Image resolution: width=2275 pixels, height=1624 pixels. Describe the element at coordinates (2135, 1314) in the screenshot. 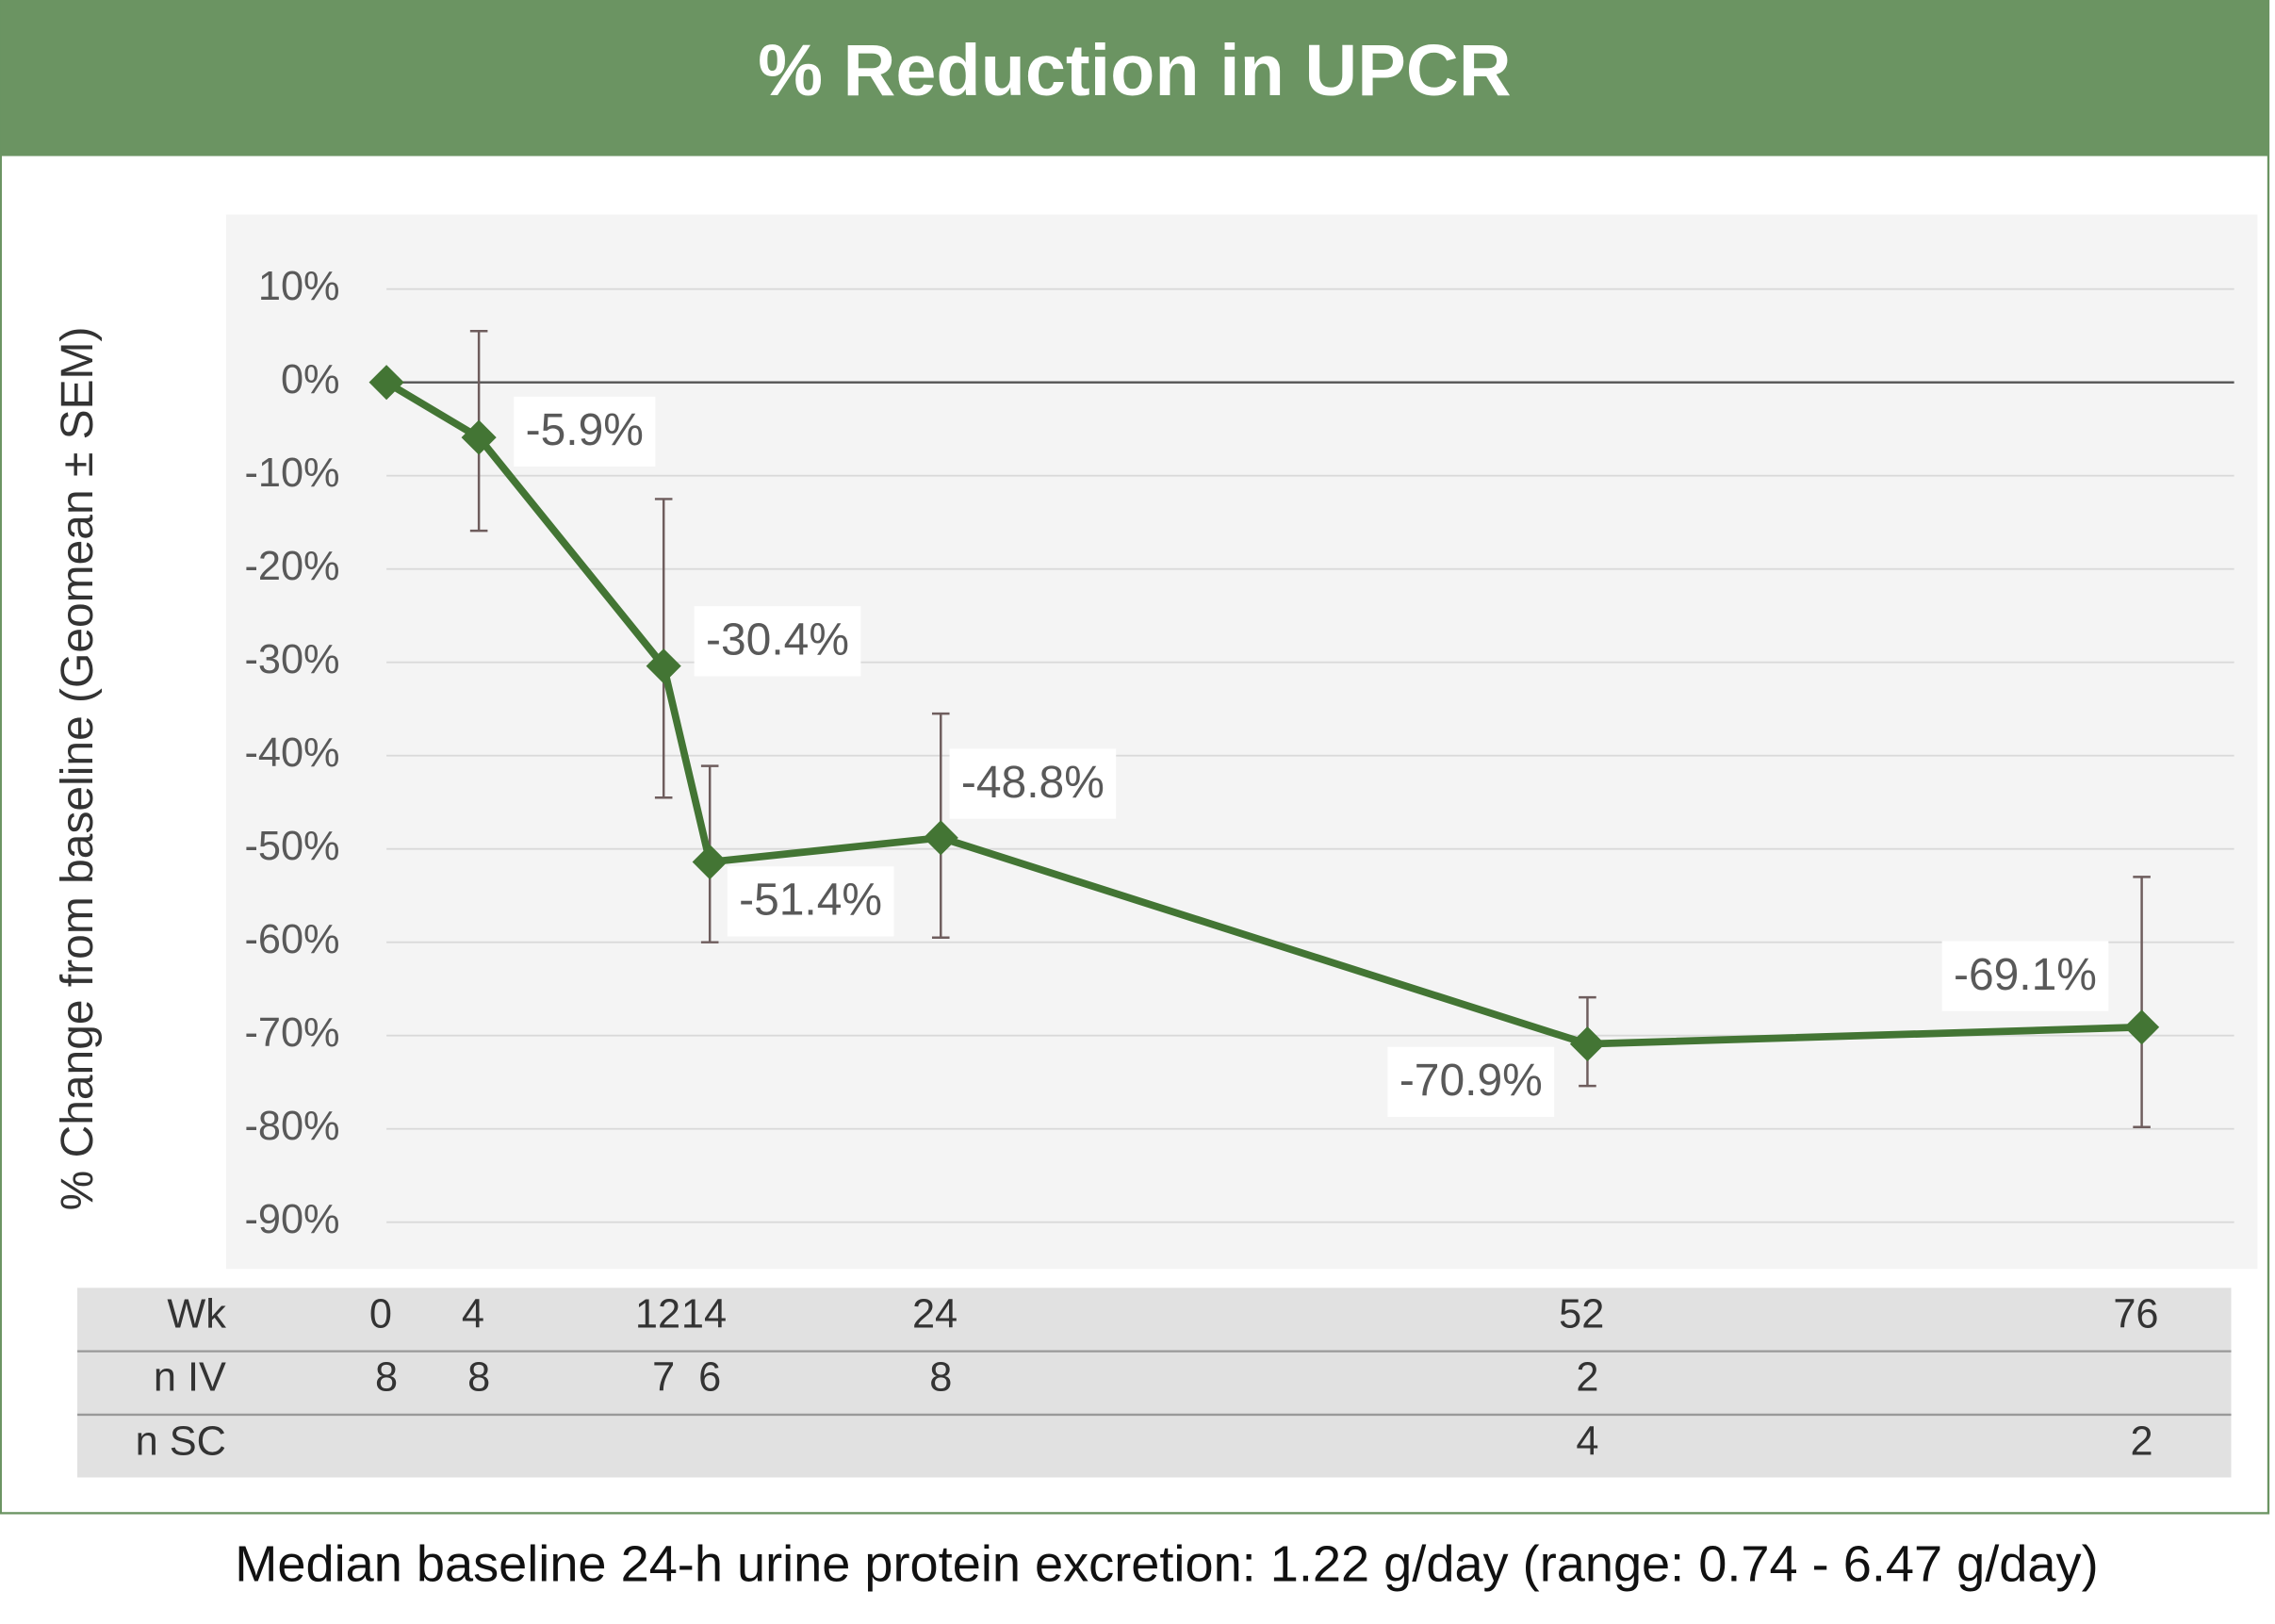

I see `table-cell: 76` at that location.